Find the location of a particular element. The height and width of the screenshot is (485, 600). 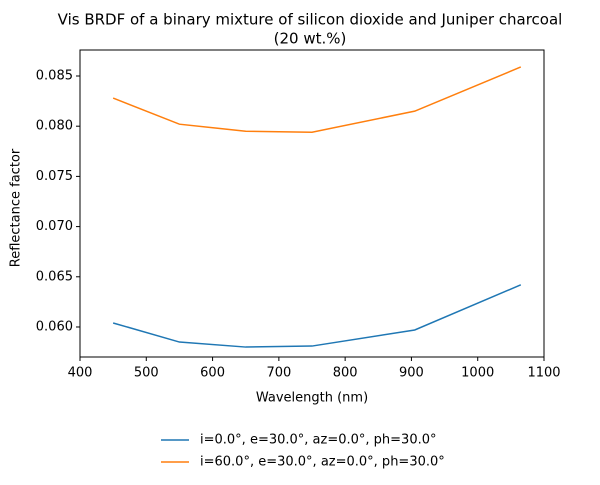

y-tick-label: 0.070 is located at coordinates (54, 226).